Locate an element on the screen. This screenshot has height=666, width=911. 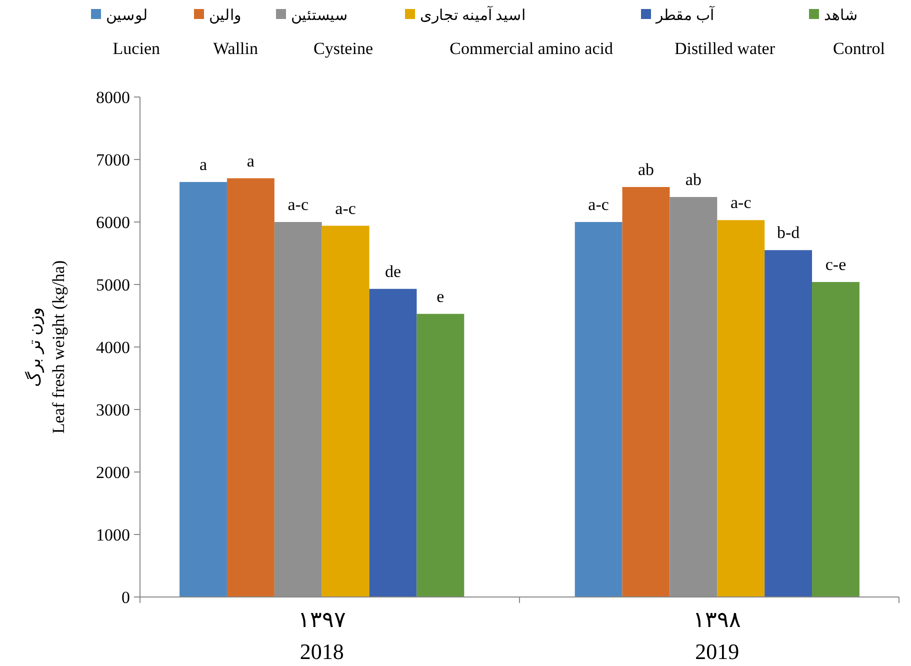
y-tick-label: 0 is located at coordinates (126, 597).